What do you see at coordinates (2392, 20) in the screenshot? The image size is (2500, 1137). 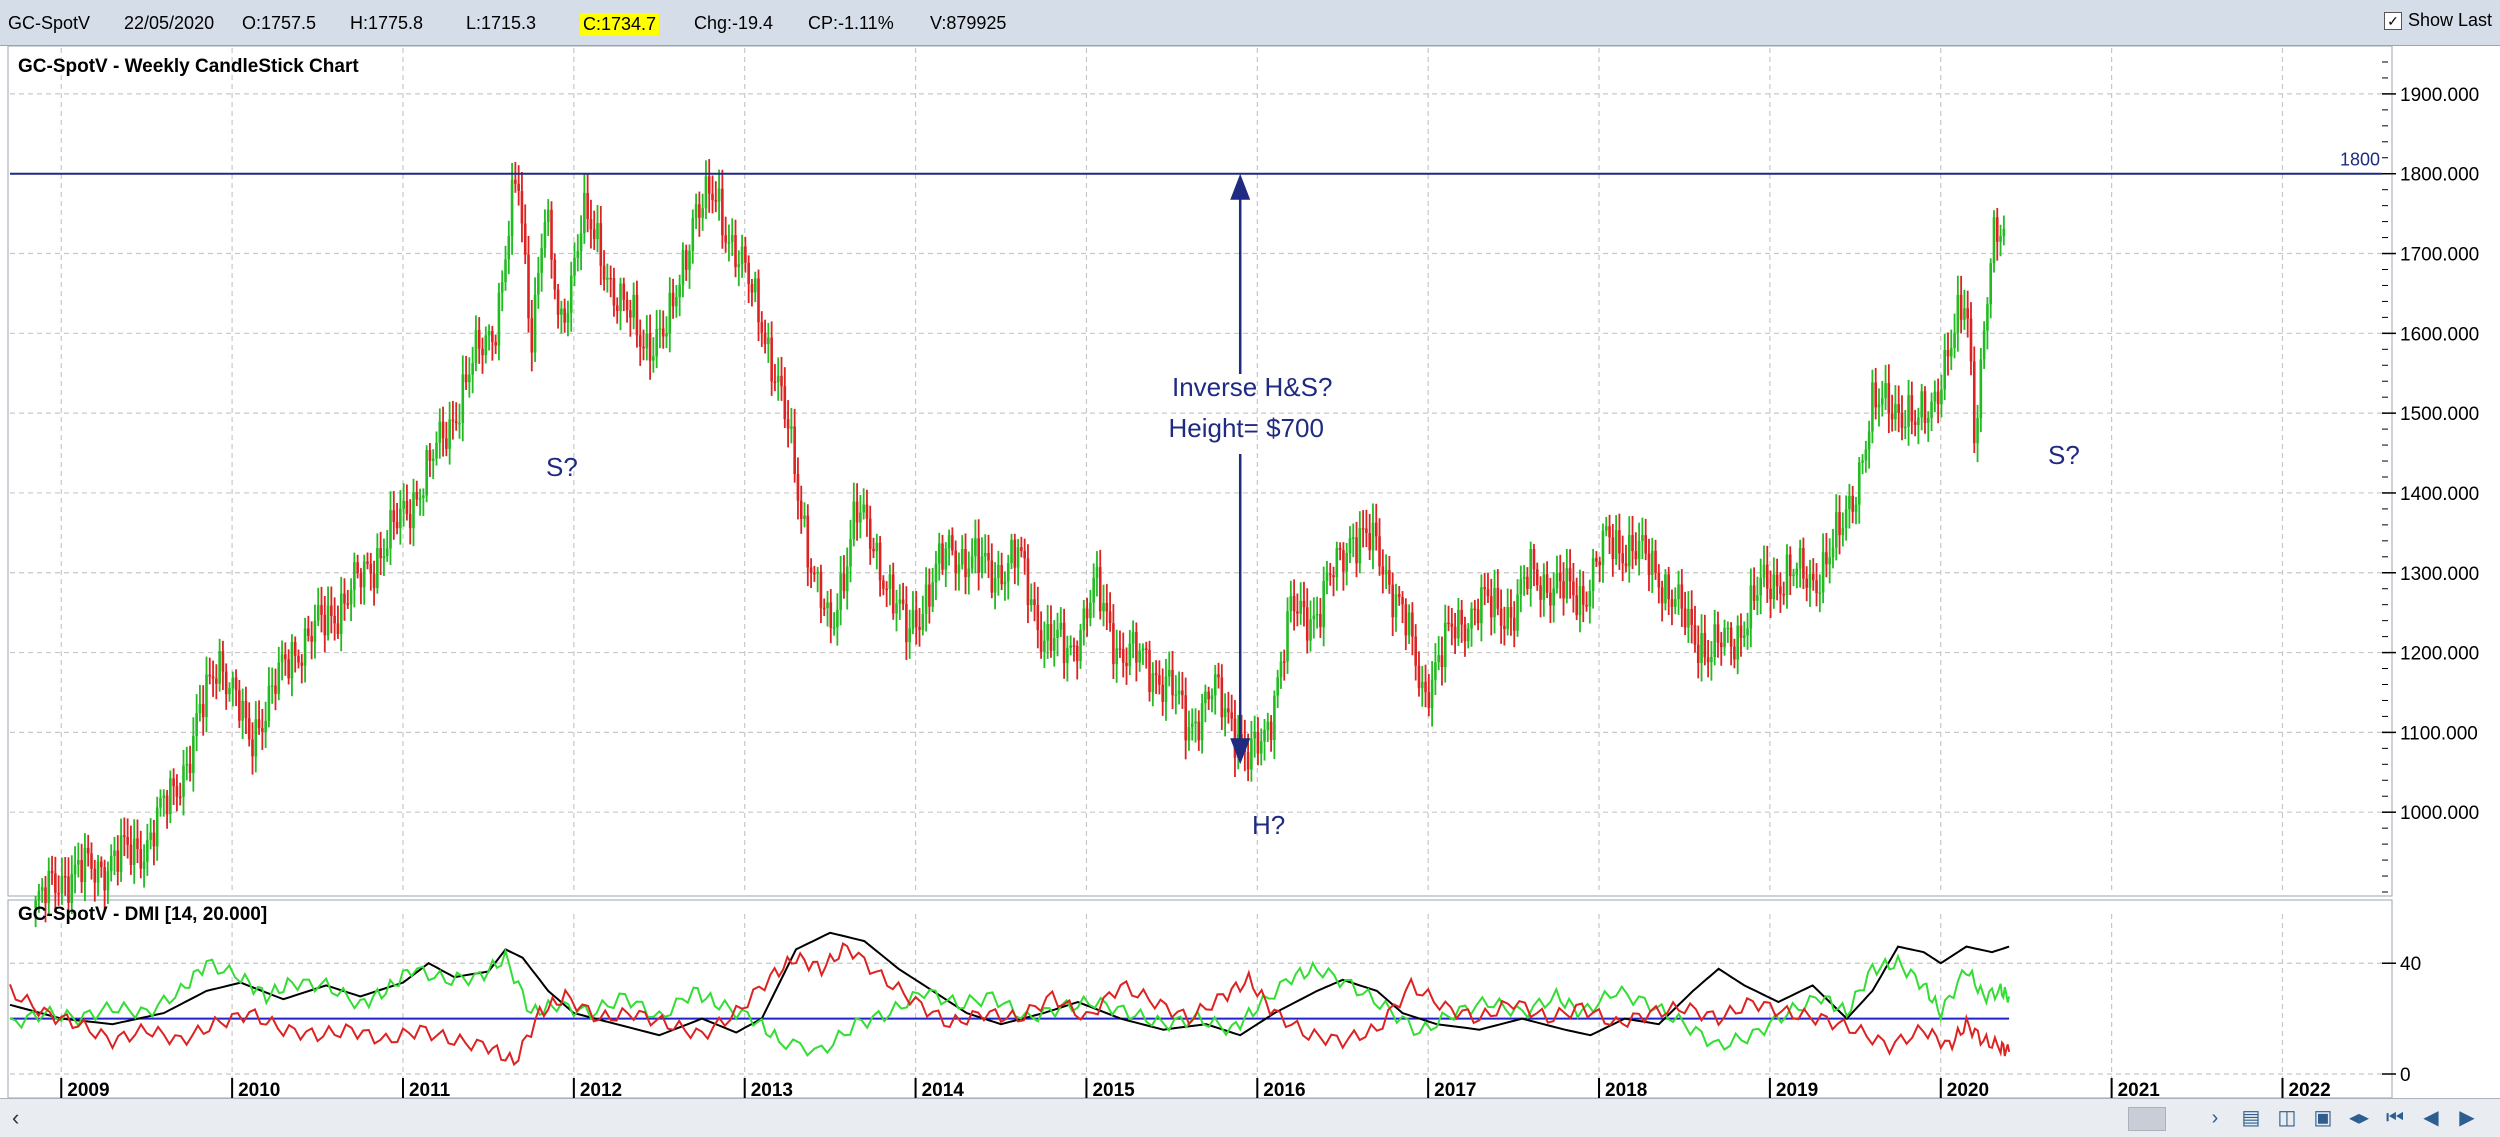 I see `checkbox-icon: ✓` at bounding box center [2392, 20].